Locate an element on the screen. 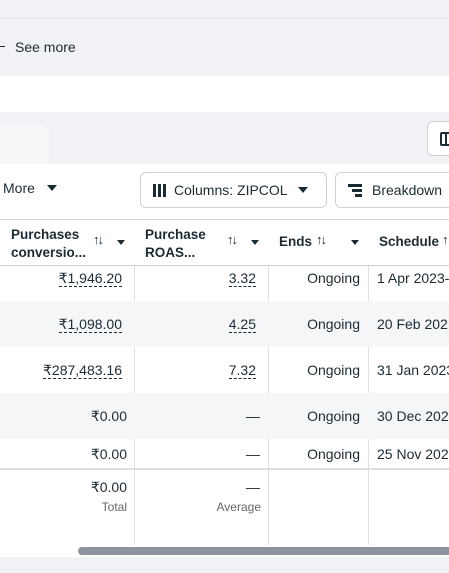  purchases-value: ₹287,483.16 is located at coordinates (82, 370).